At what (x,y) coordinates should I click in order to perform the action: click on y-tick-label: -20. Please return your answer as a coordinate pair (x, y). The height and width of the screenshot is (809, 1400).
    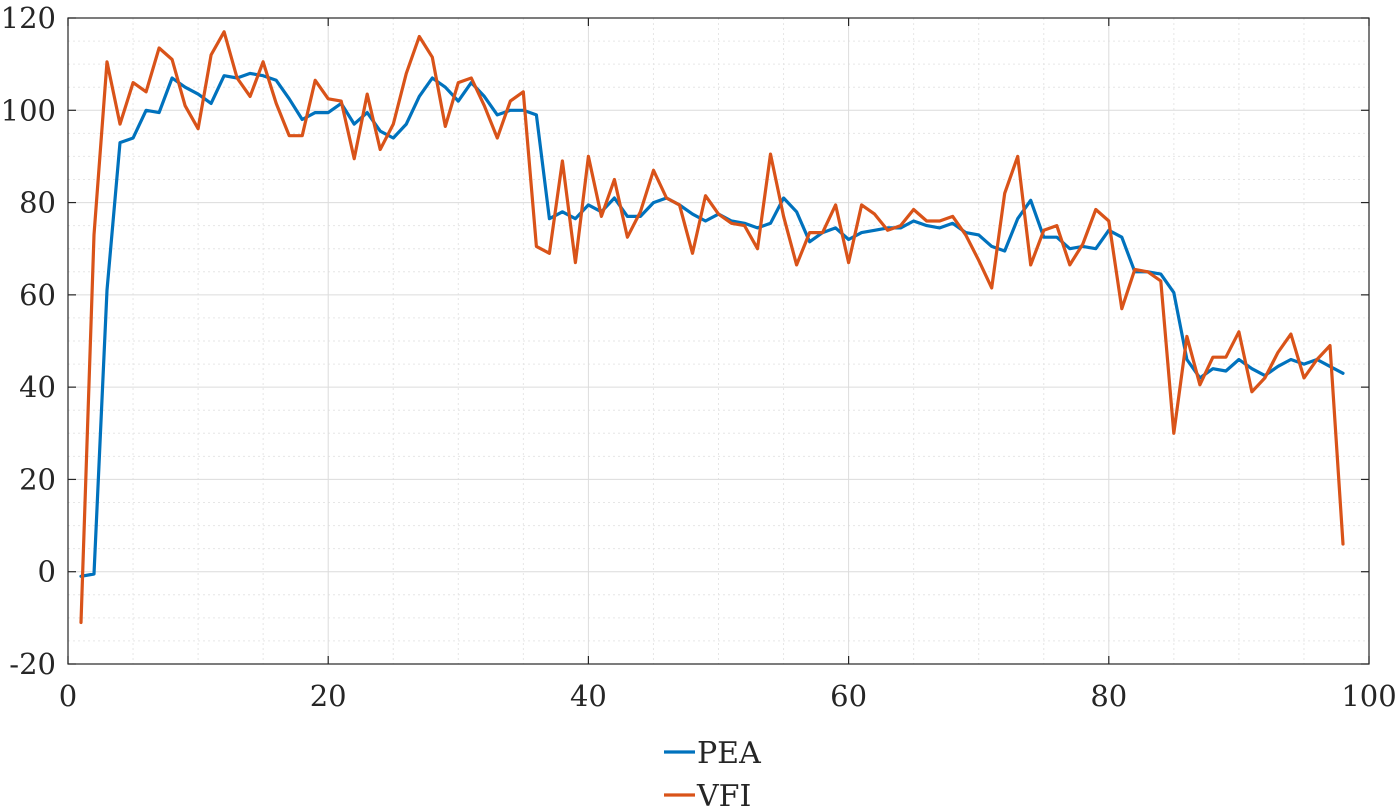
    Looking at the image, I should click on (32, 664).